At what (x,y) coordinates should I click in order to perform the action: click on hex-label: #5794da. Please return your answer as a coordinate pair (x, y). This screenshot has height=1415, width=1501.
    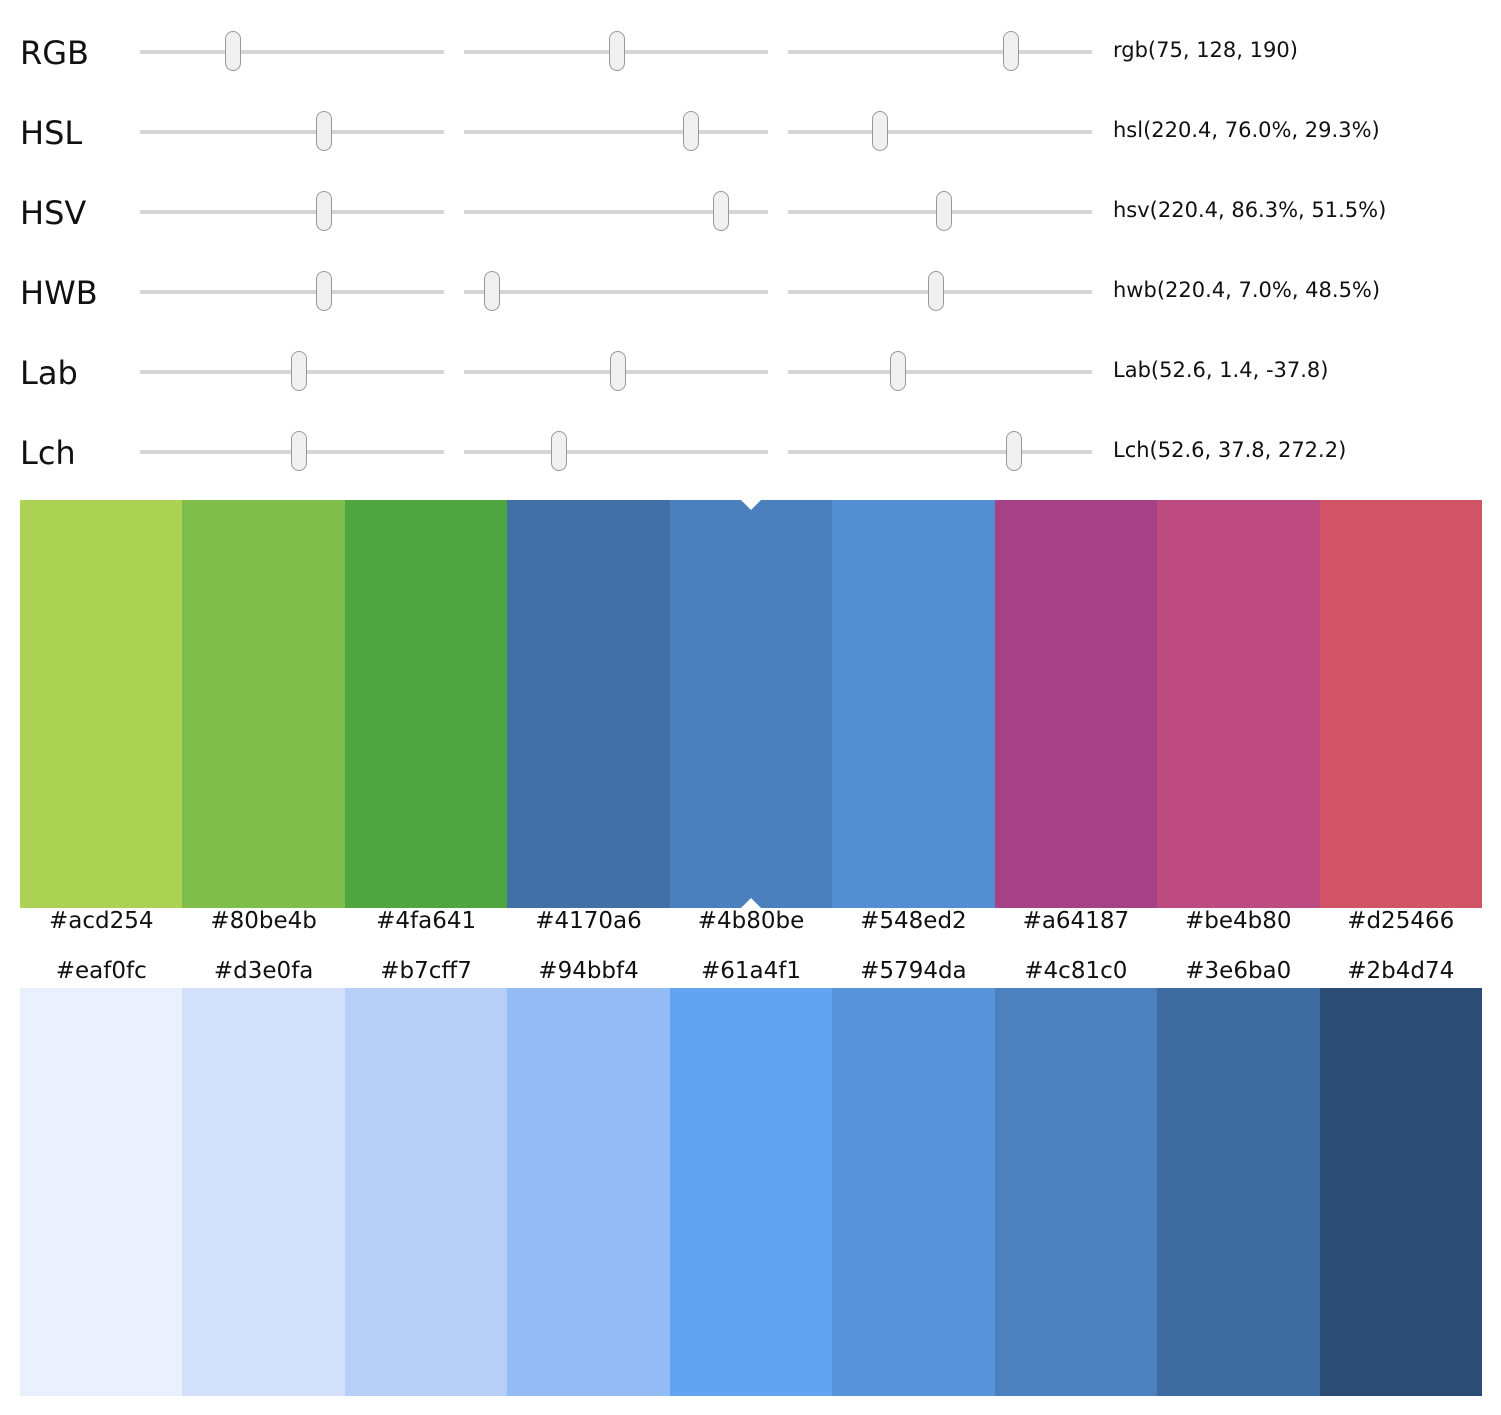
    Looking at the image, I should click on (913, 971).